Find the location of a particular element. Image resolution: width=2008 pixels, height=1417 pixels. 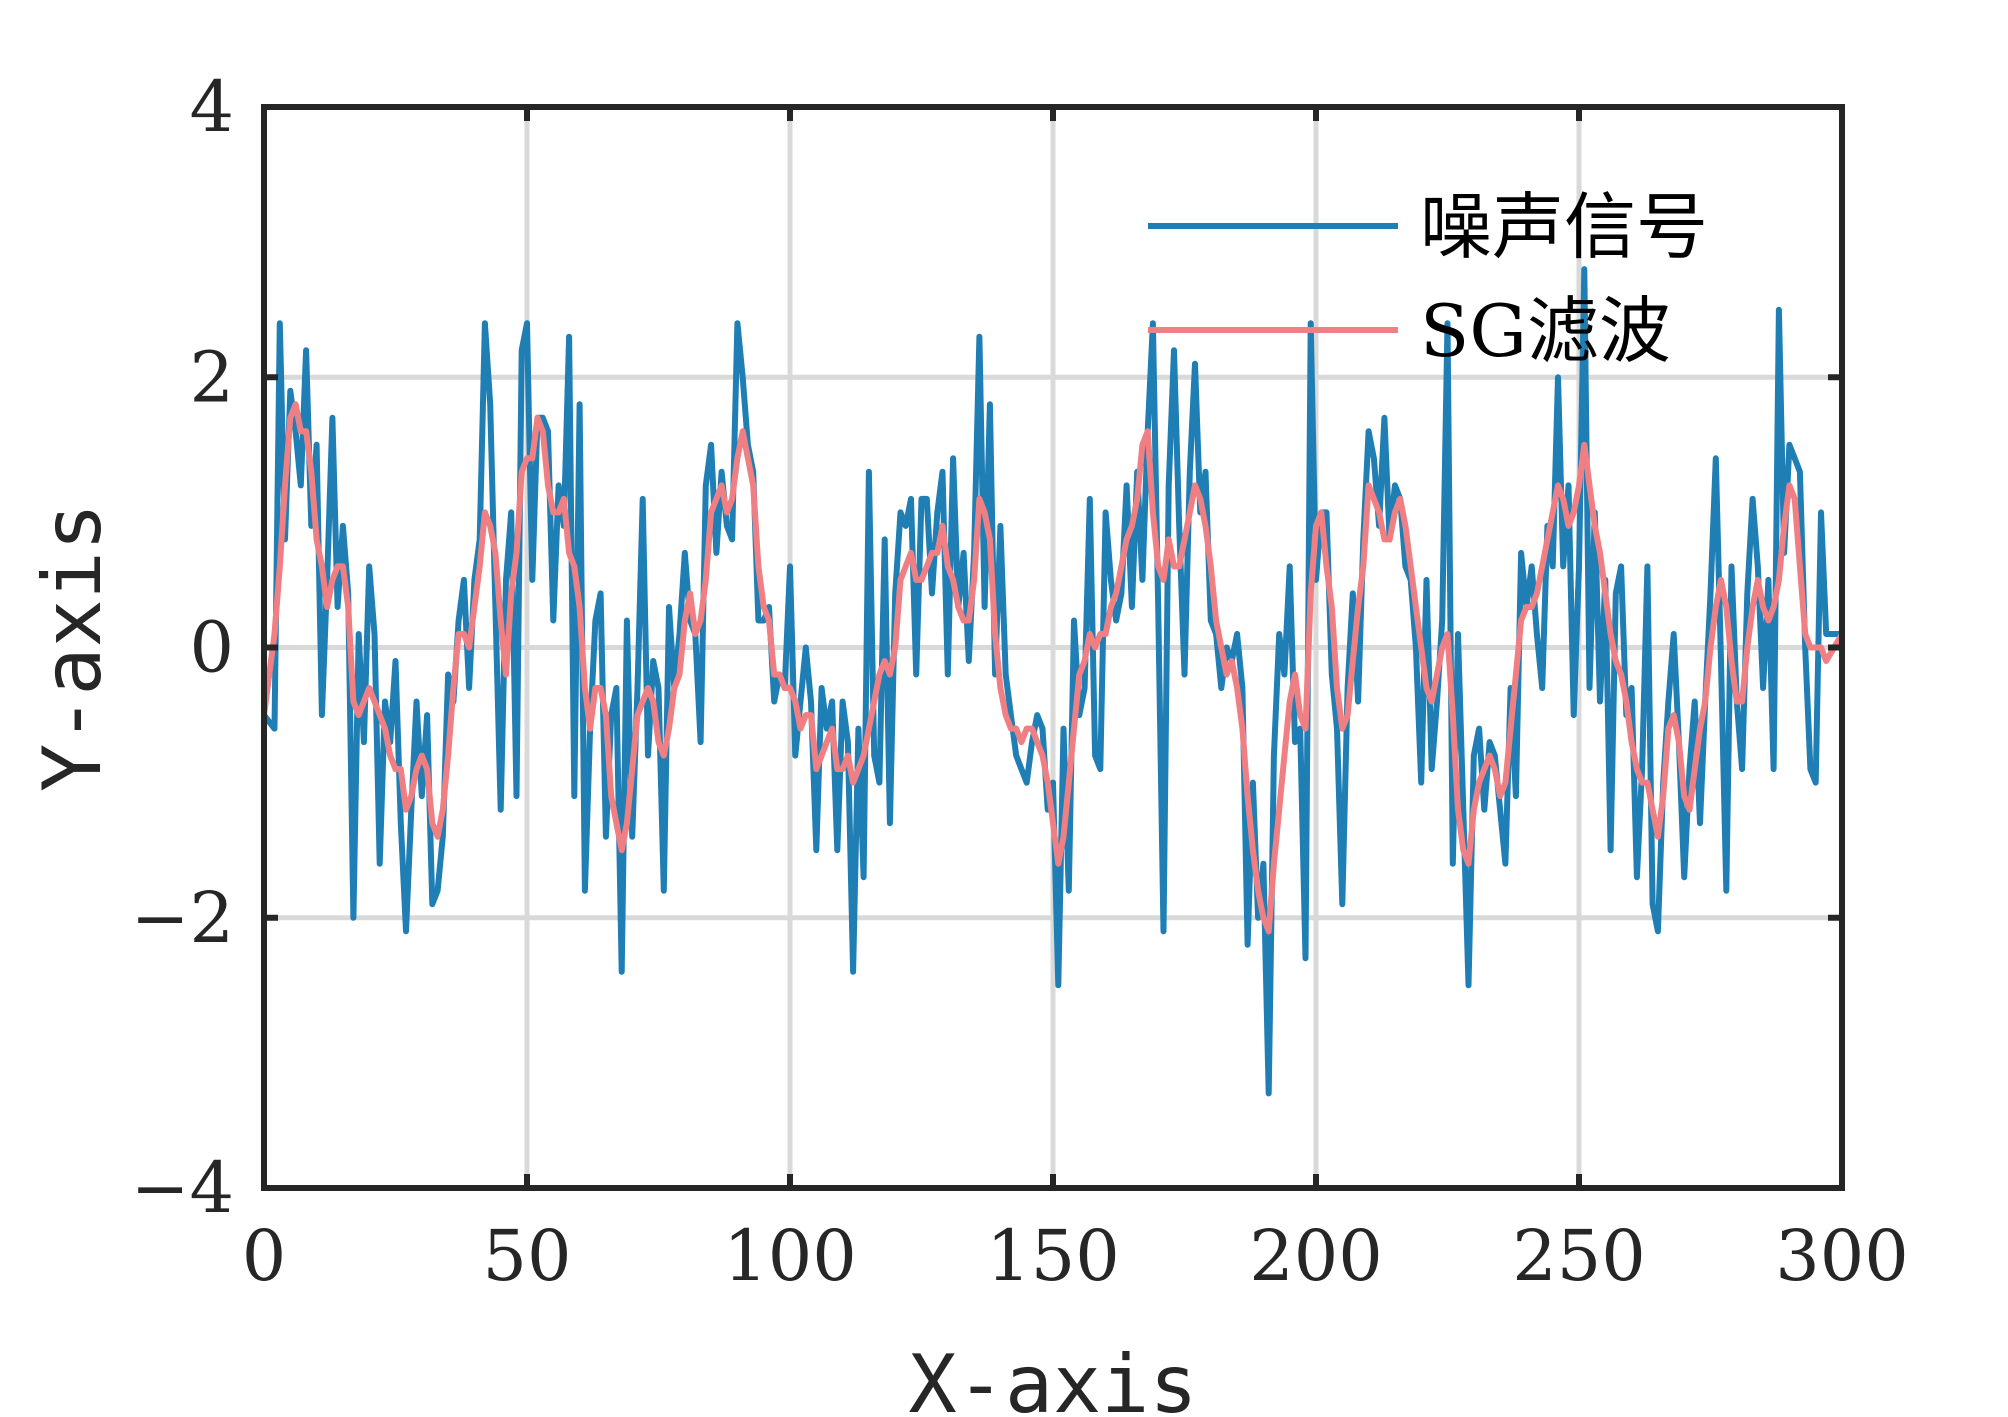

legend-label-sg-filter: SG滤波 is located at coordinates (1545, 331).